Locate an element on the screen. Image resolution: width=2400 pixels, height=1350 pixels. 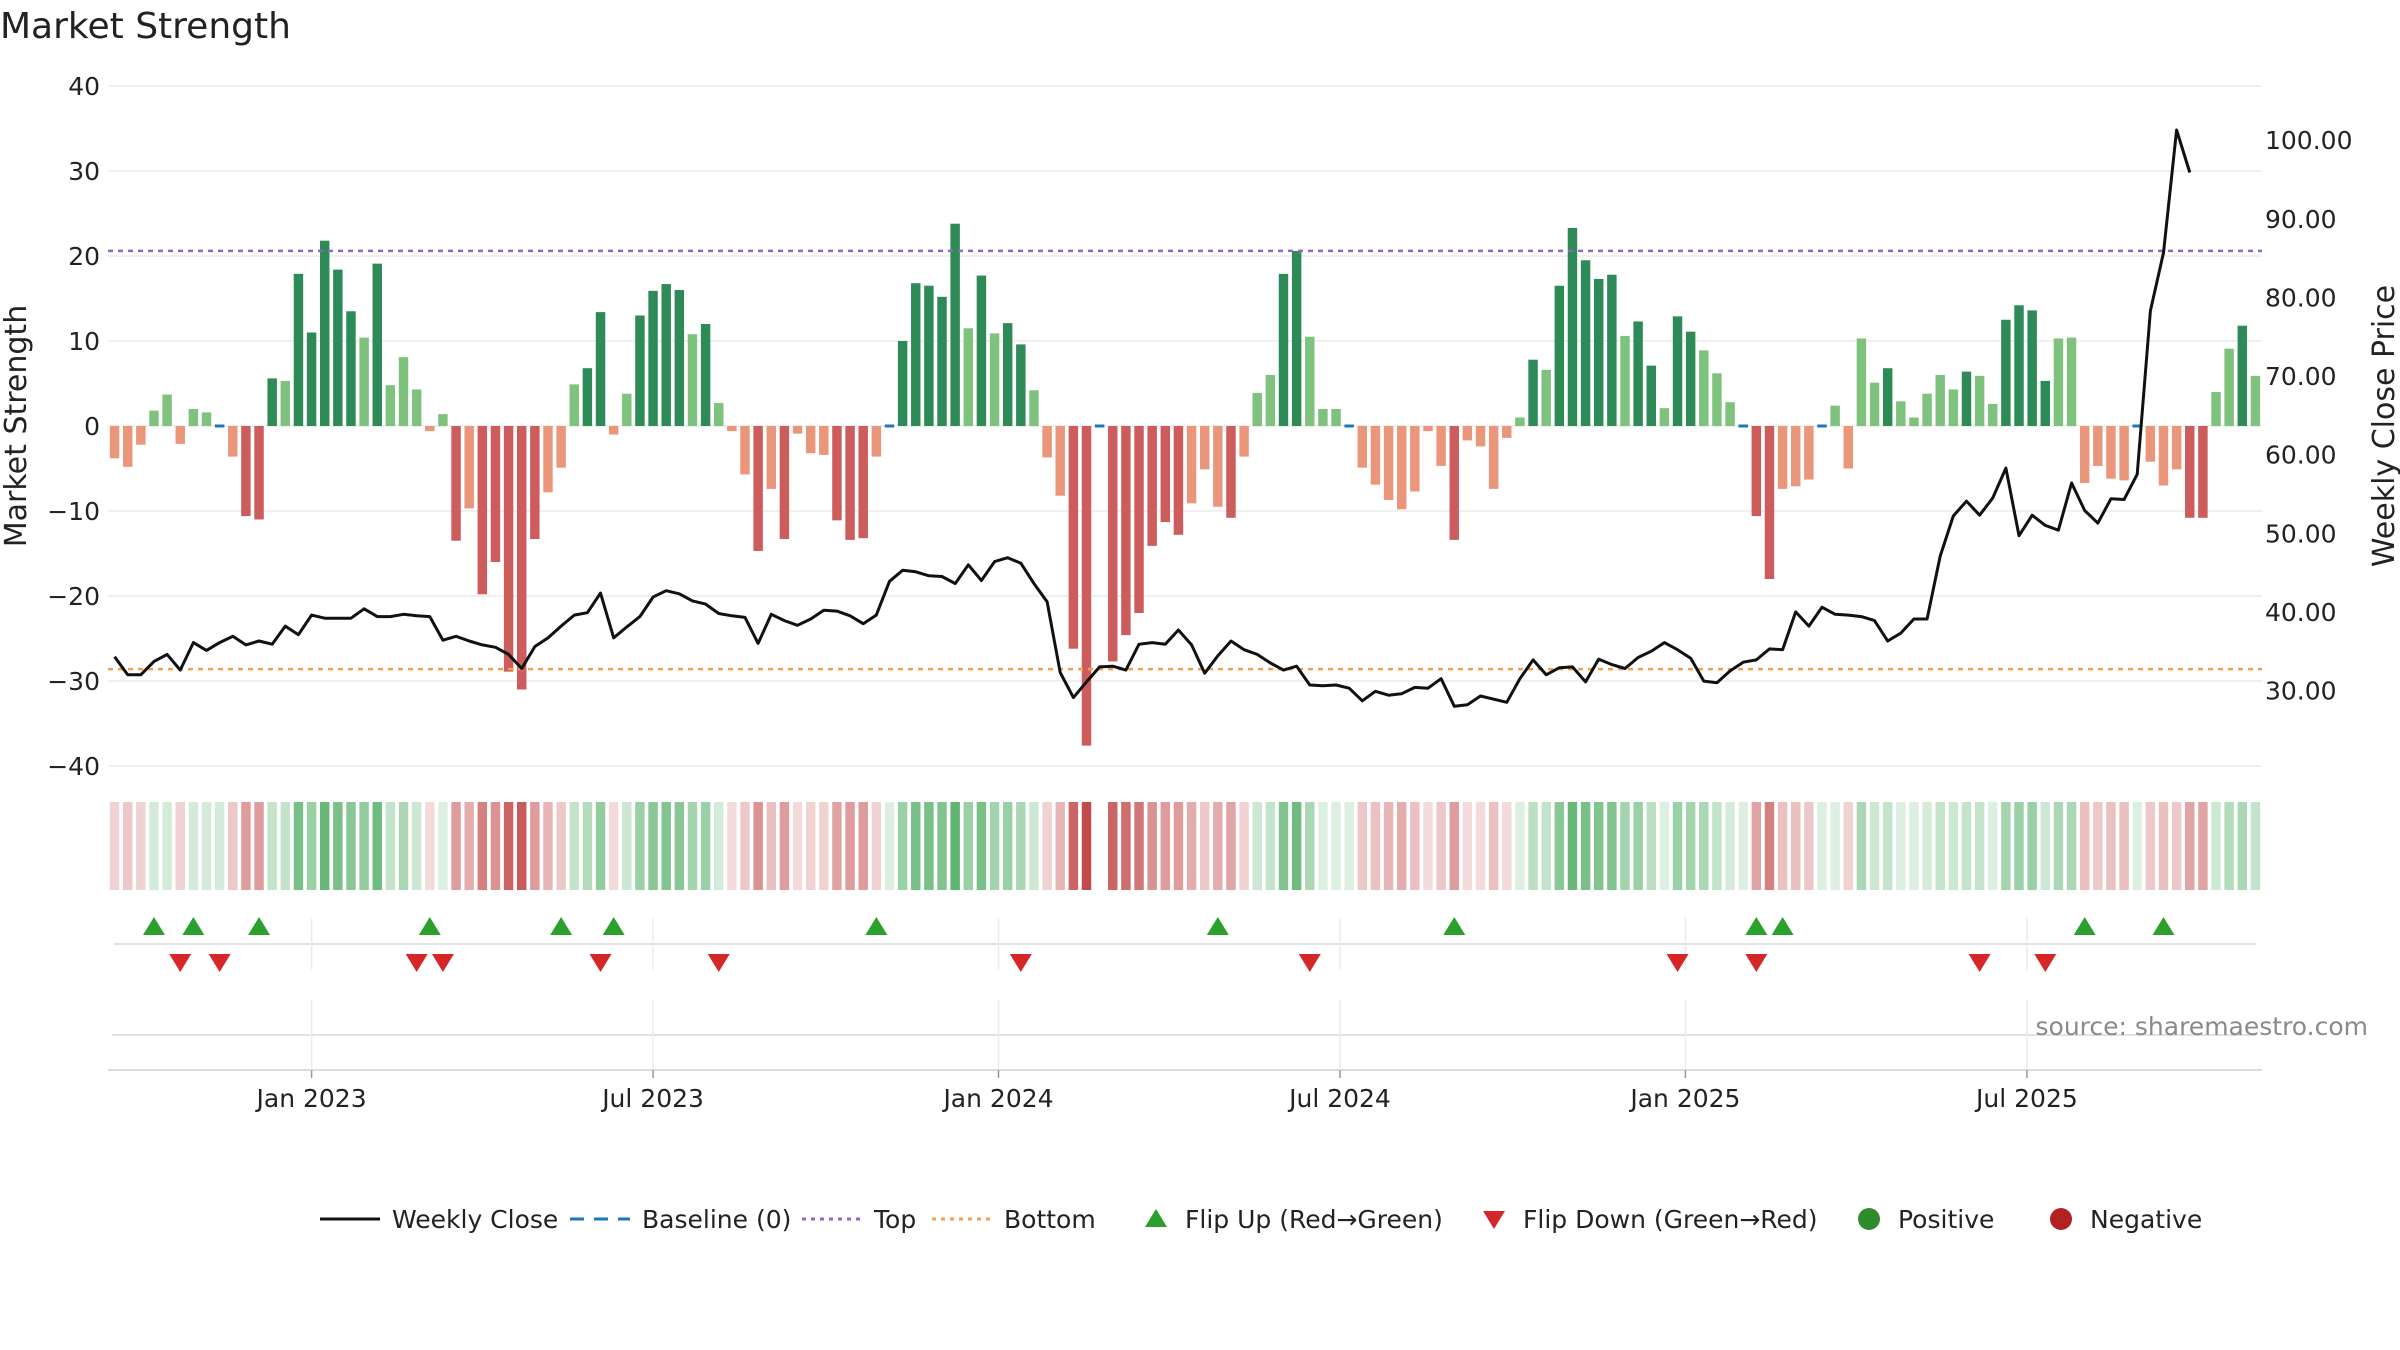
legend-label-5: Flip Down (Green→Red) is located at coordinates (1670, 1219).